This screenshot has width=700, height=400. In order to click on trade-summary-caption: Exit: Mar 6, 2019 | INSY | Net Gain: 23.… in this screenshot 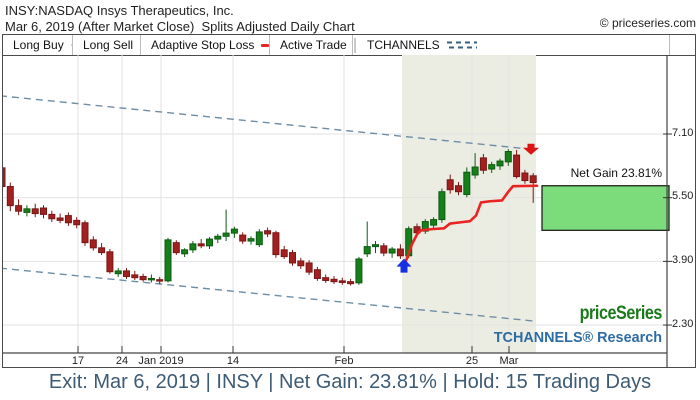, I will do `click(350, 382)`.